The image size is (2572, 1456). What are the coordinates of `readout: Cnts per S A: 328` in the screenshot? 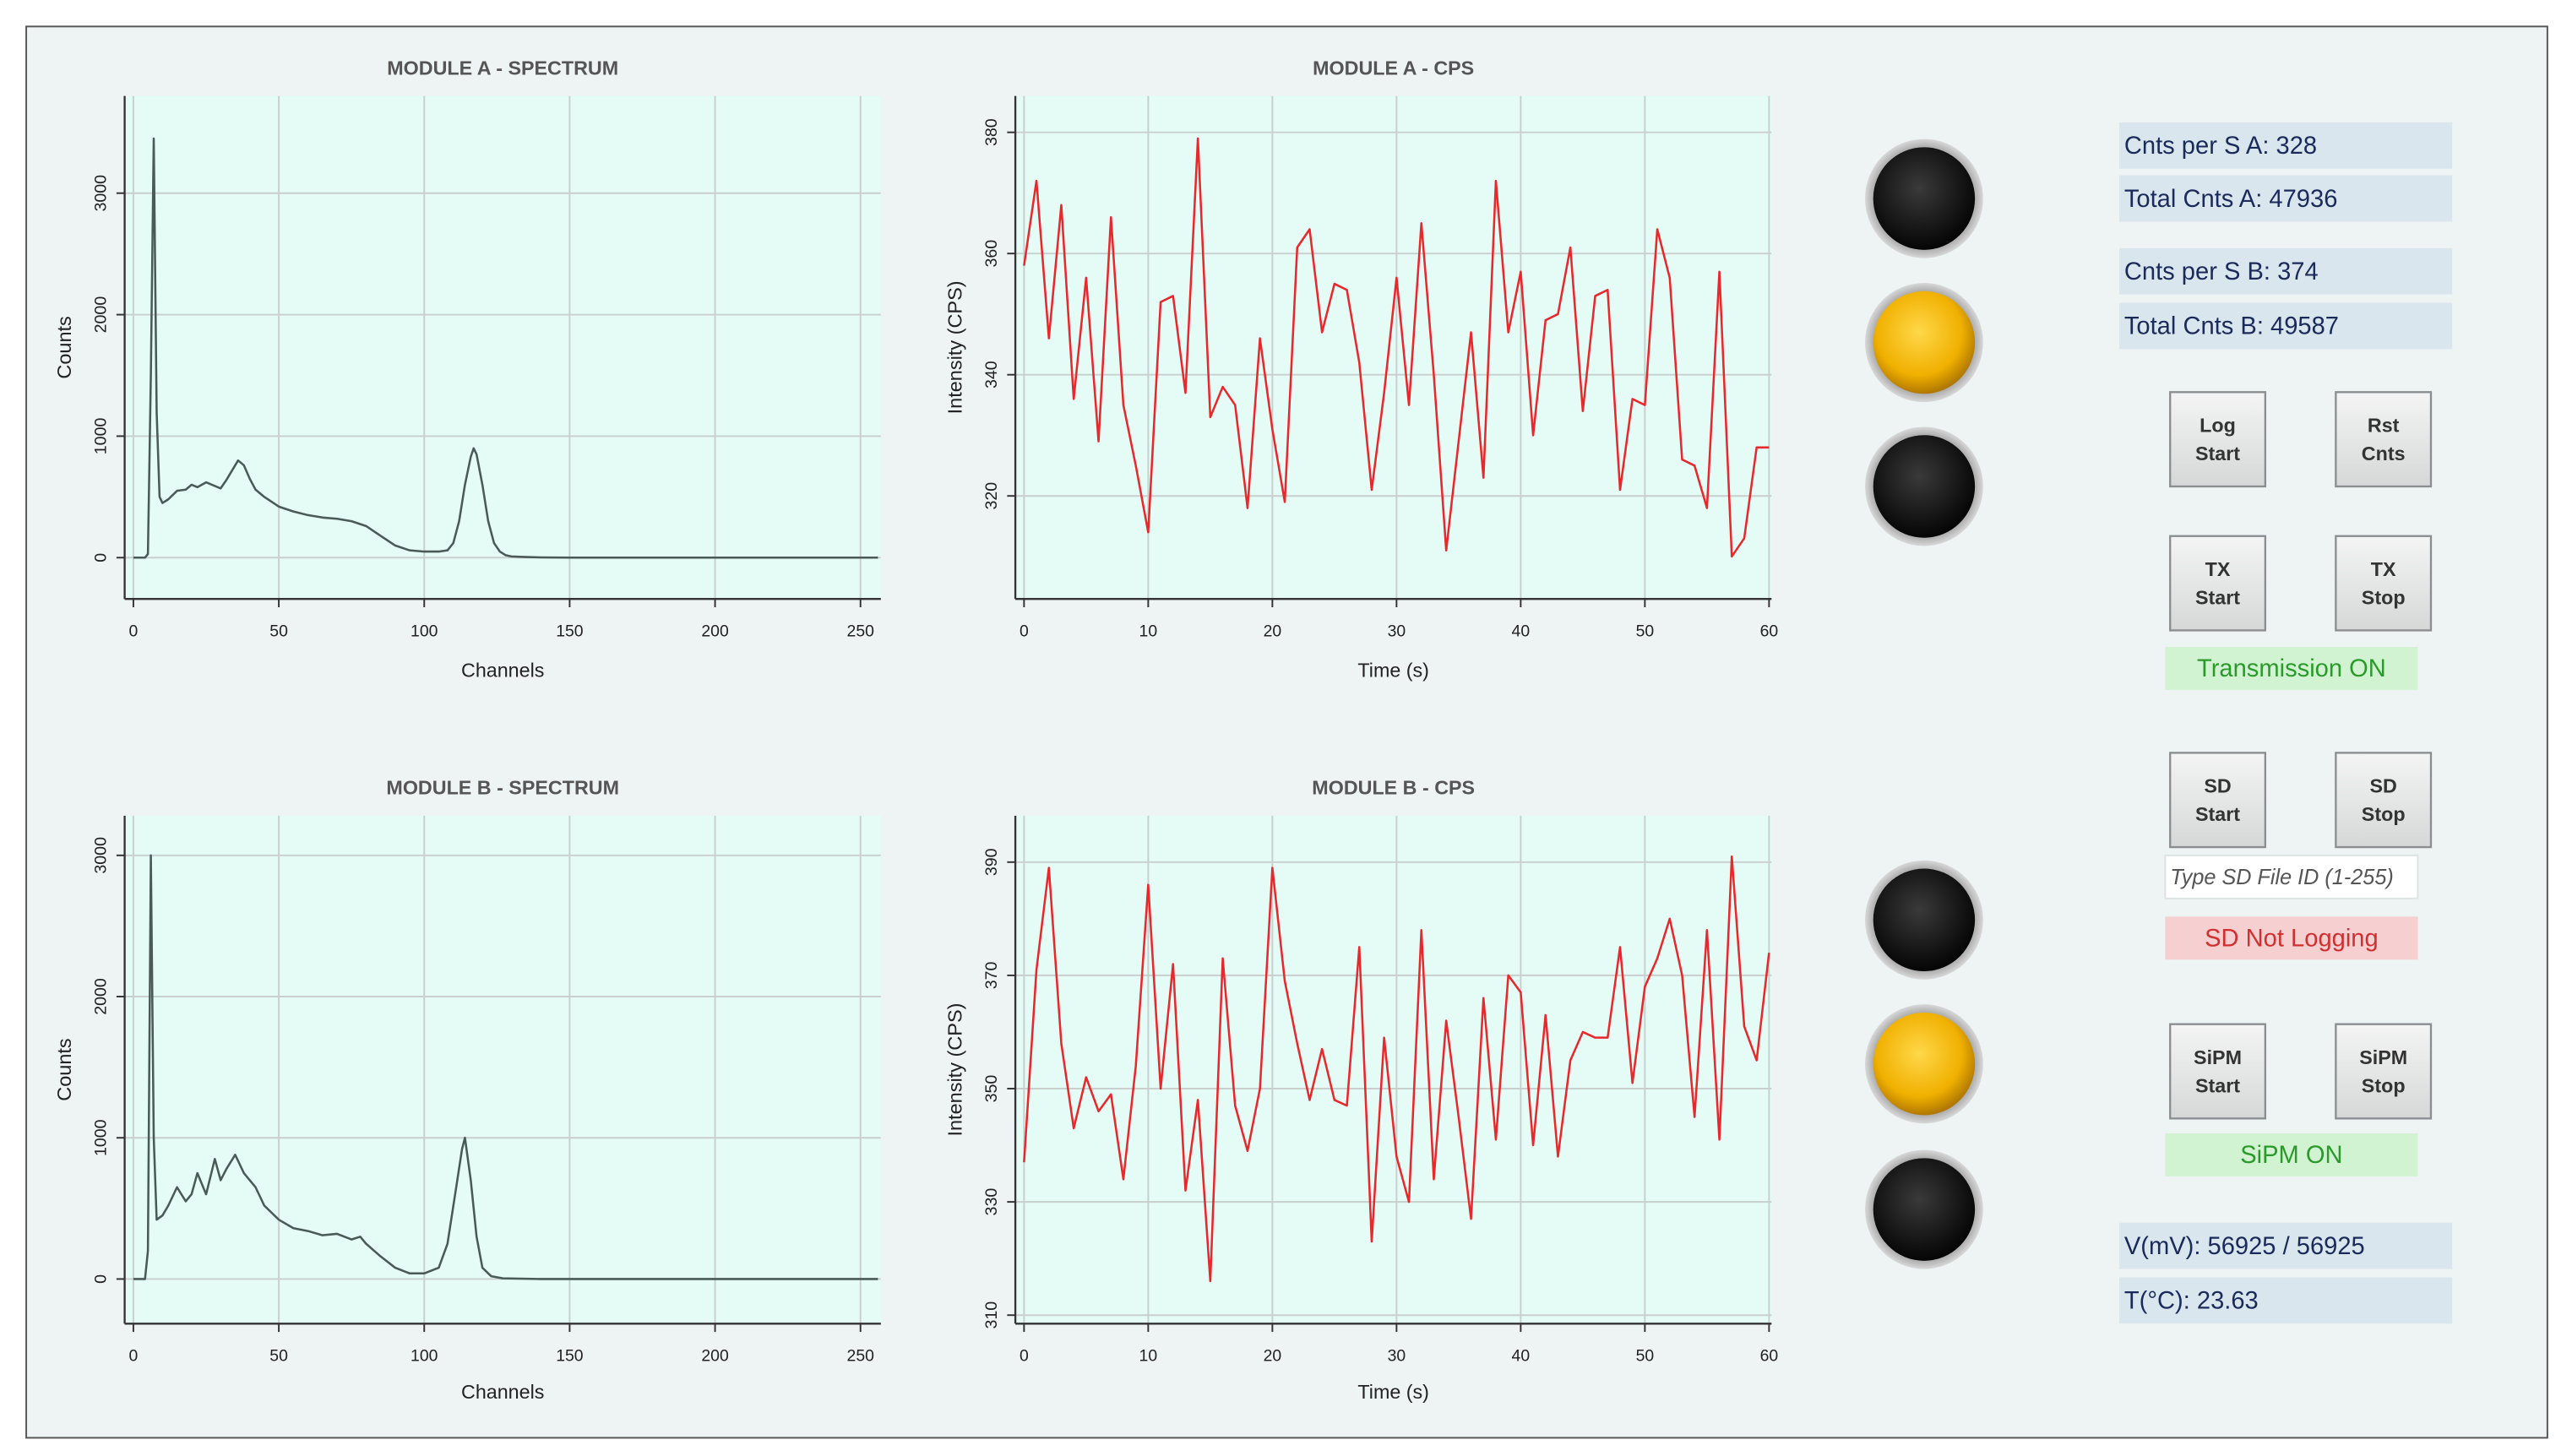 It's located at (2220, 146).